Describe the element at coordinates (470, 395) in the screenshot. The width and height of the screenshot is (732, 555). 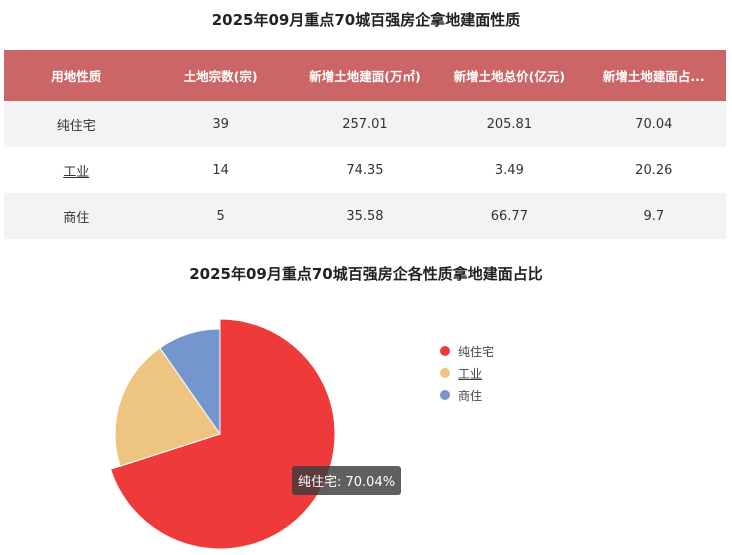
I see `legend-label: 商住` at that location.